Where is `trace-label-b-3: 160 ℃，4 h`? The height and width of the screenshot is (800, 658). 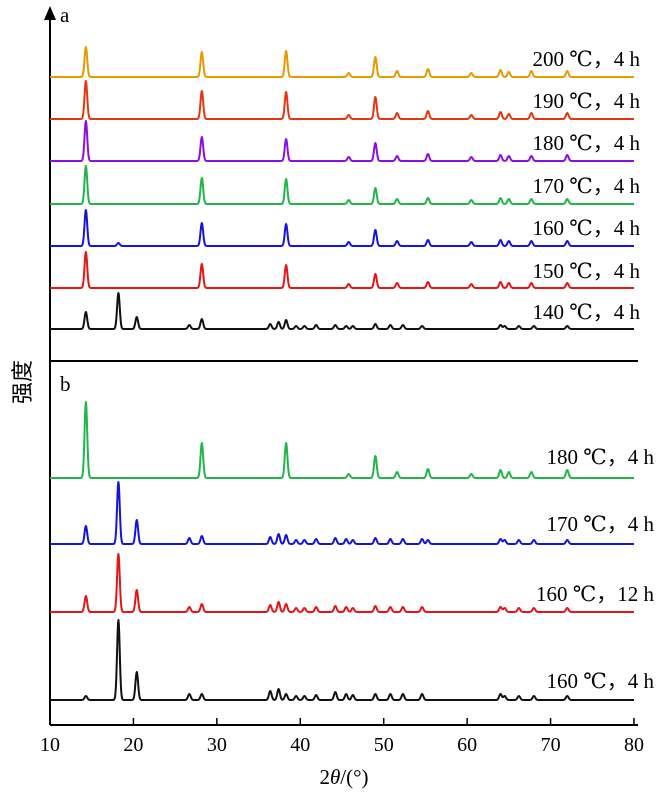 trace-label-b-3: 160 ℃，4 h is located at coordinates (601, 681).